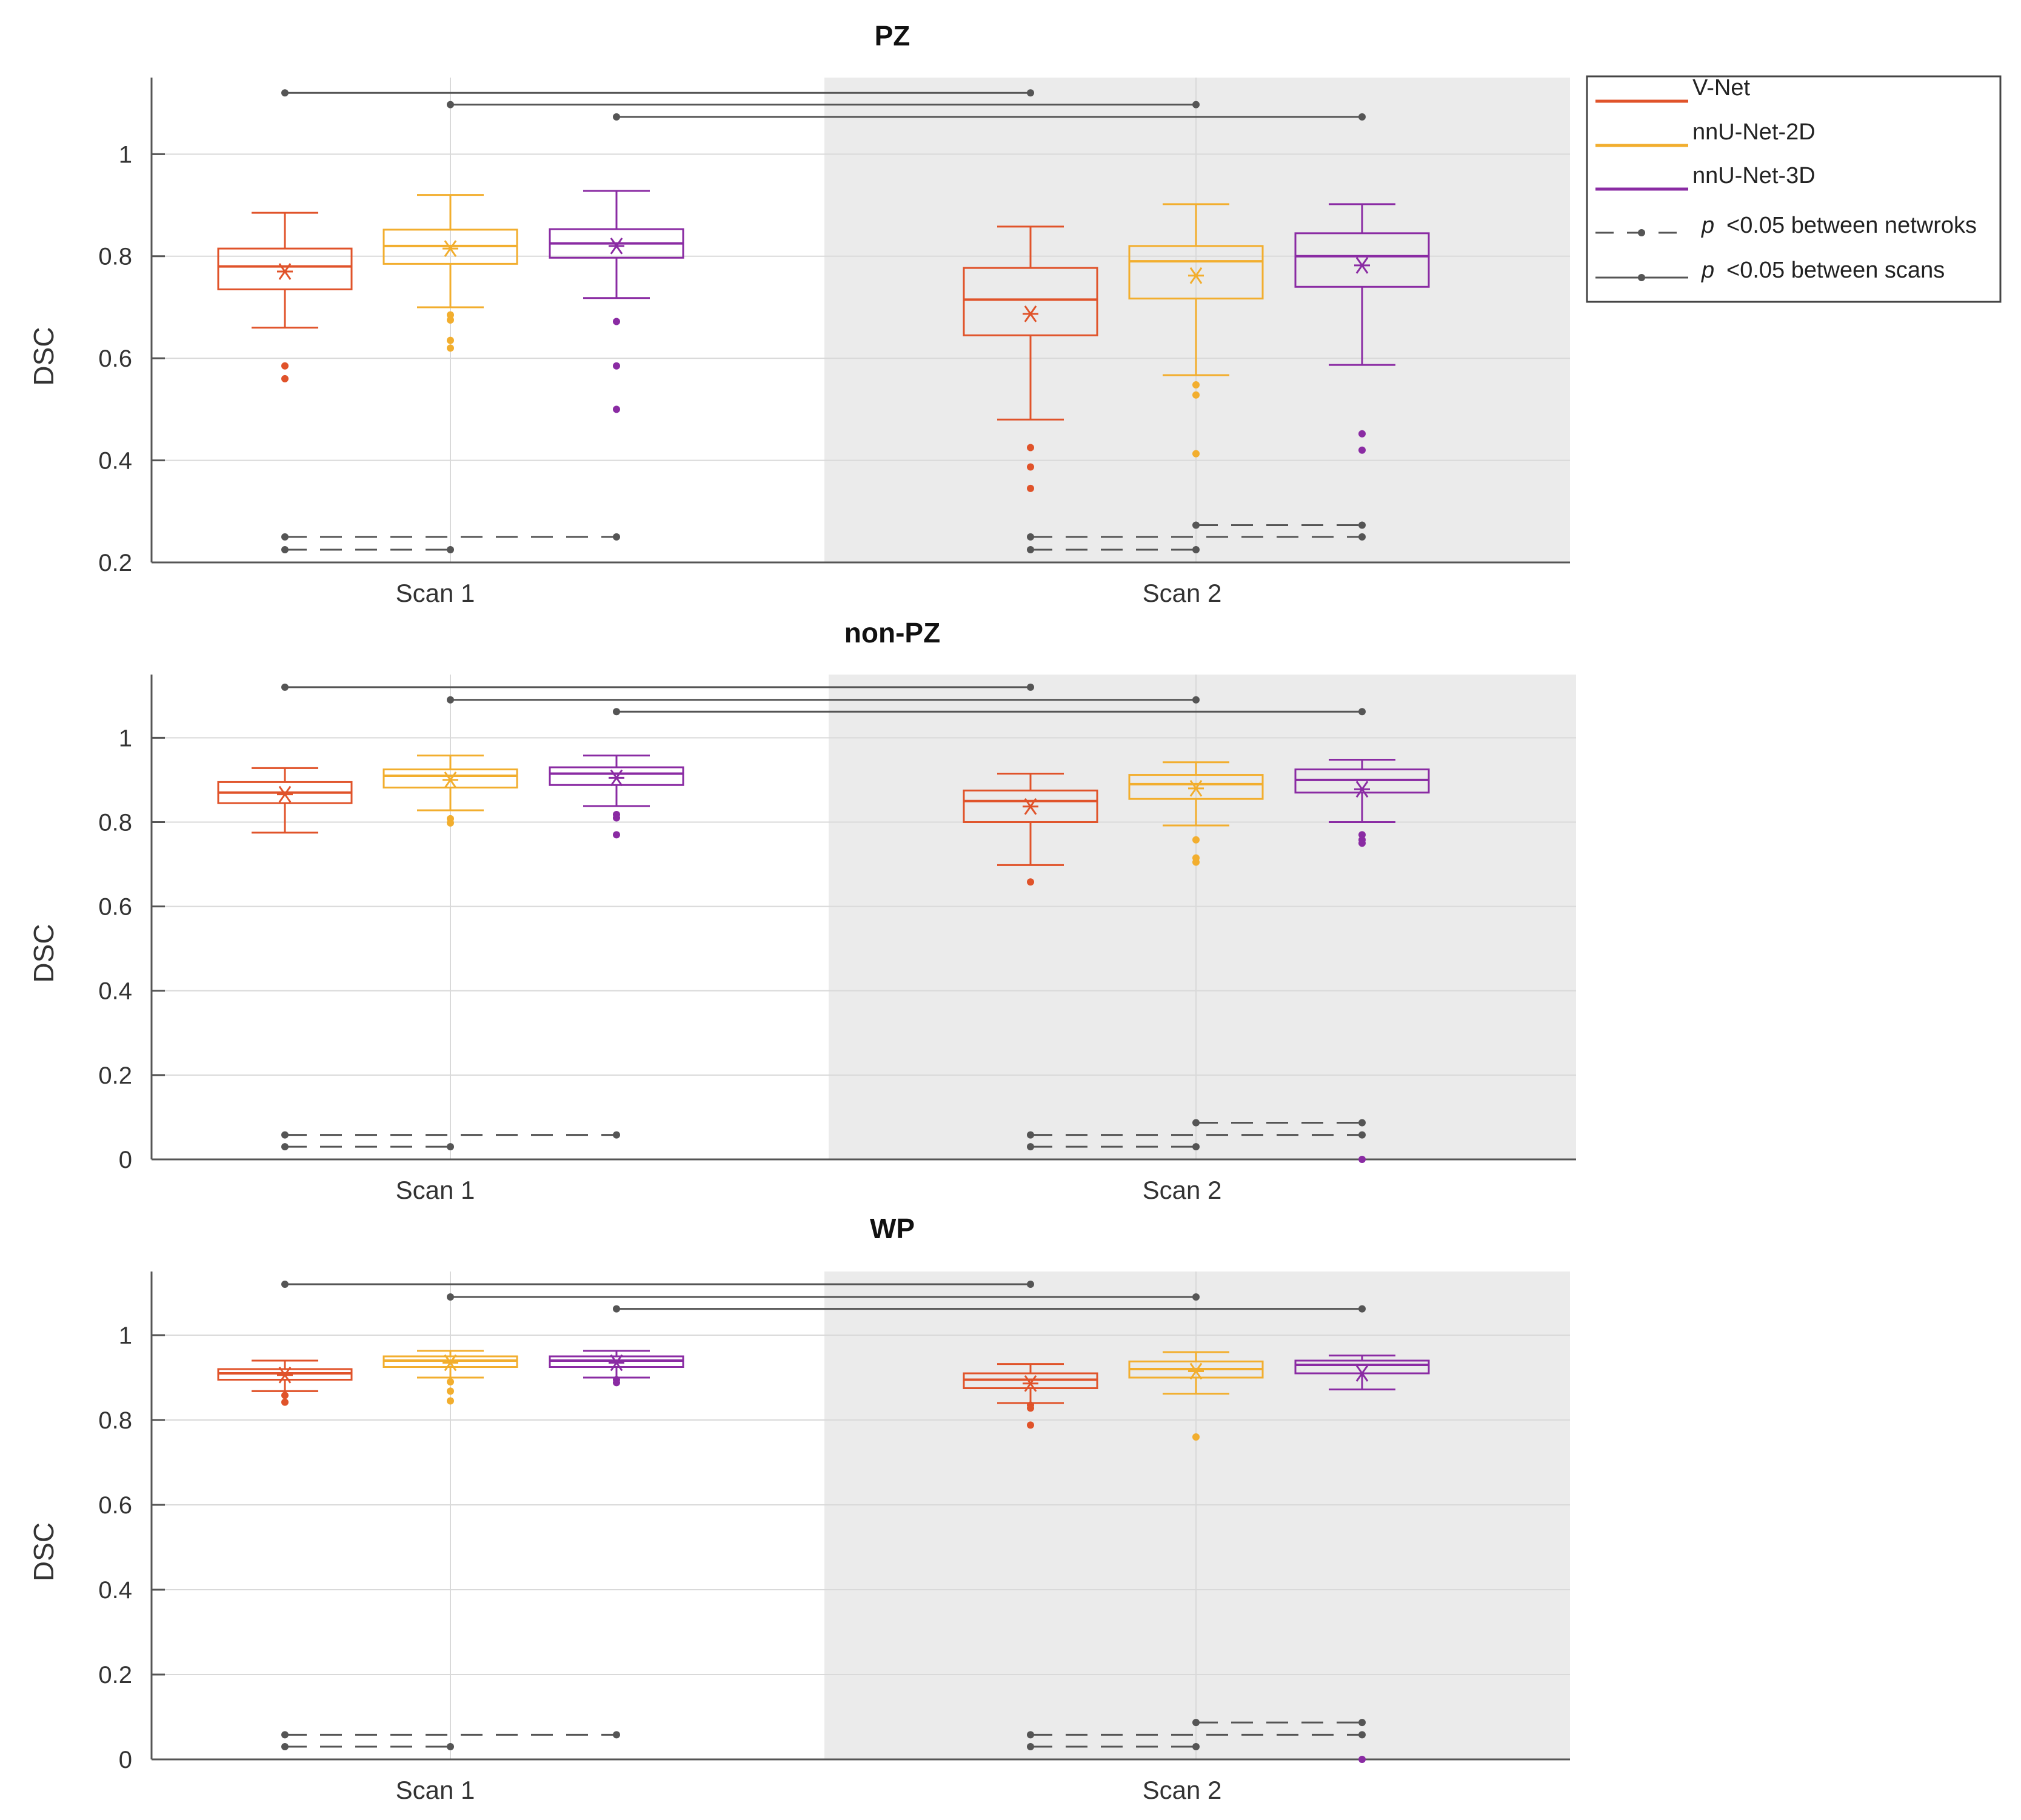 Image resolution: width=2021 pixels, height=1820 pixels. What do you see at coordinates (435, 593) in the screenshot?
I see `x-tick-label: Scan 1` at bounding box center [435, 593].